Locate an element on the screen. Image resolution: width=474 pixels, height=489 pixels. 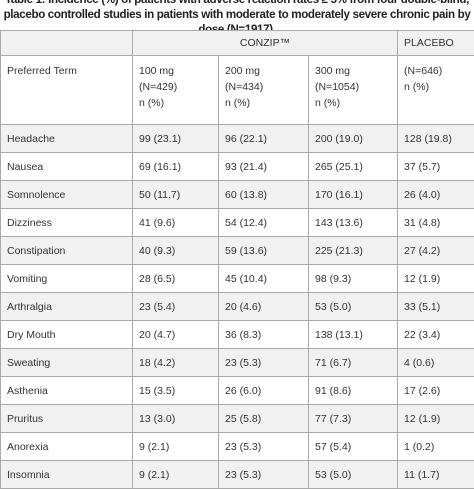
value-cell: 1 (0.2) is located at coordinates (436, 447).